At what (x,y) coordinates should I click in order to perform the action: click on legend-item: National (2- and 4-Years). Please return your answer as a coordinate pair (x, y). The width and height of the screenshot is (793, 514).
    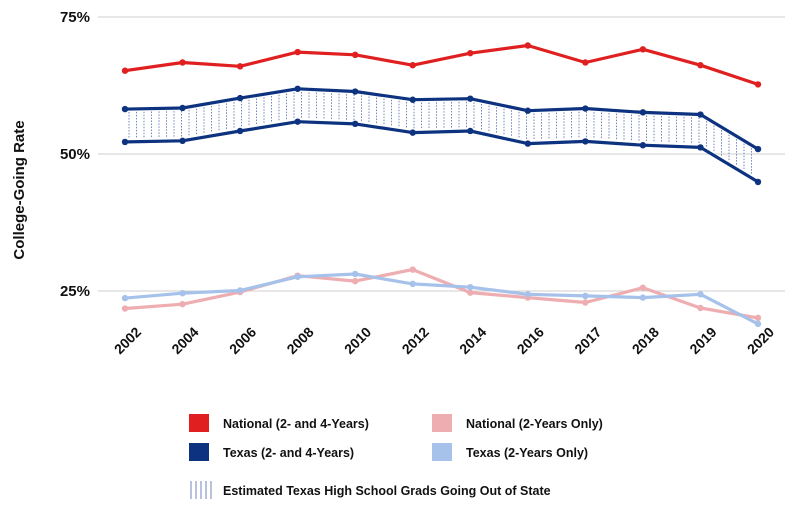
    Looking at the image, I should click on (279, 423).